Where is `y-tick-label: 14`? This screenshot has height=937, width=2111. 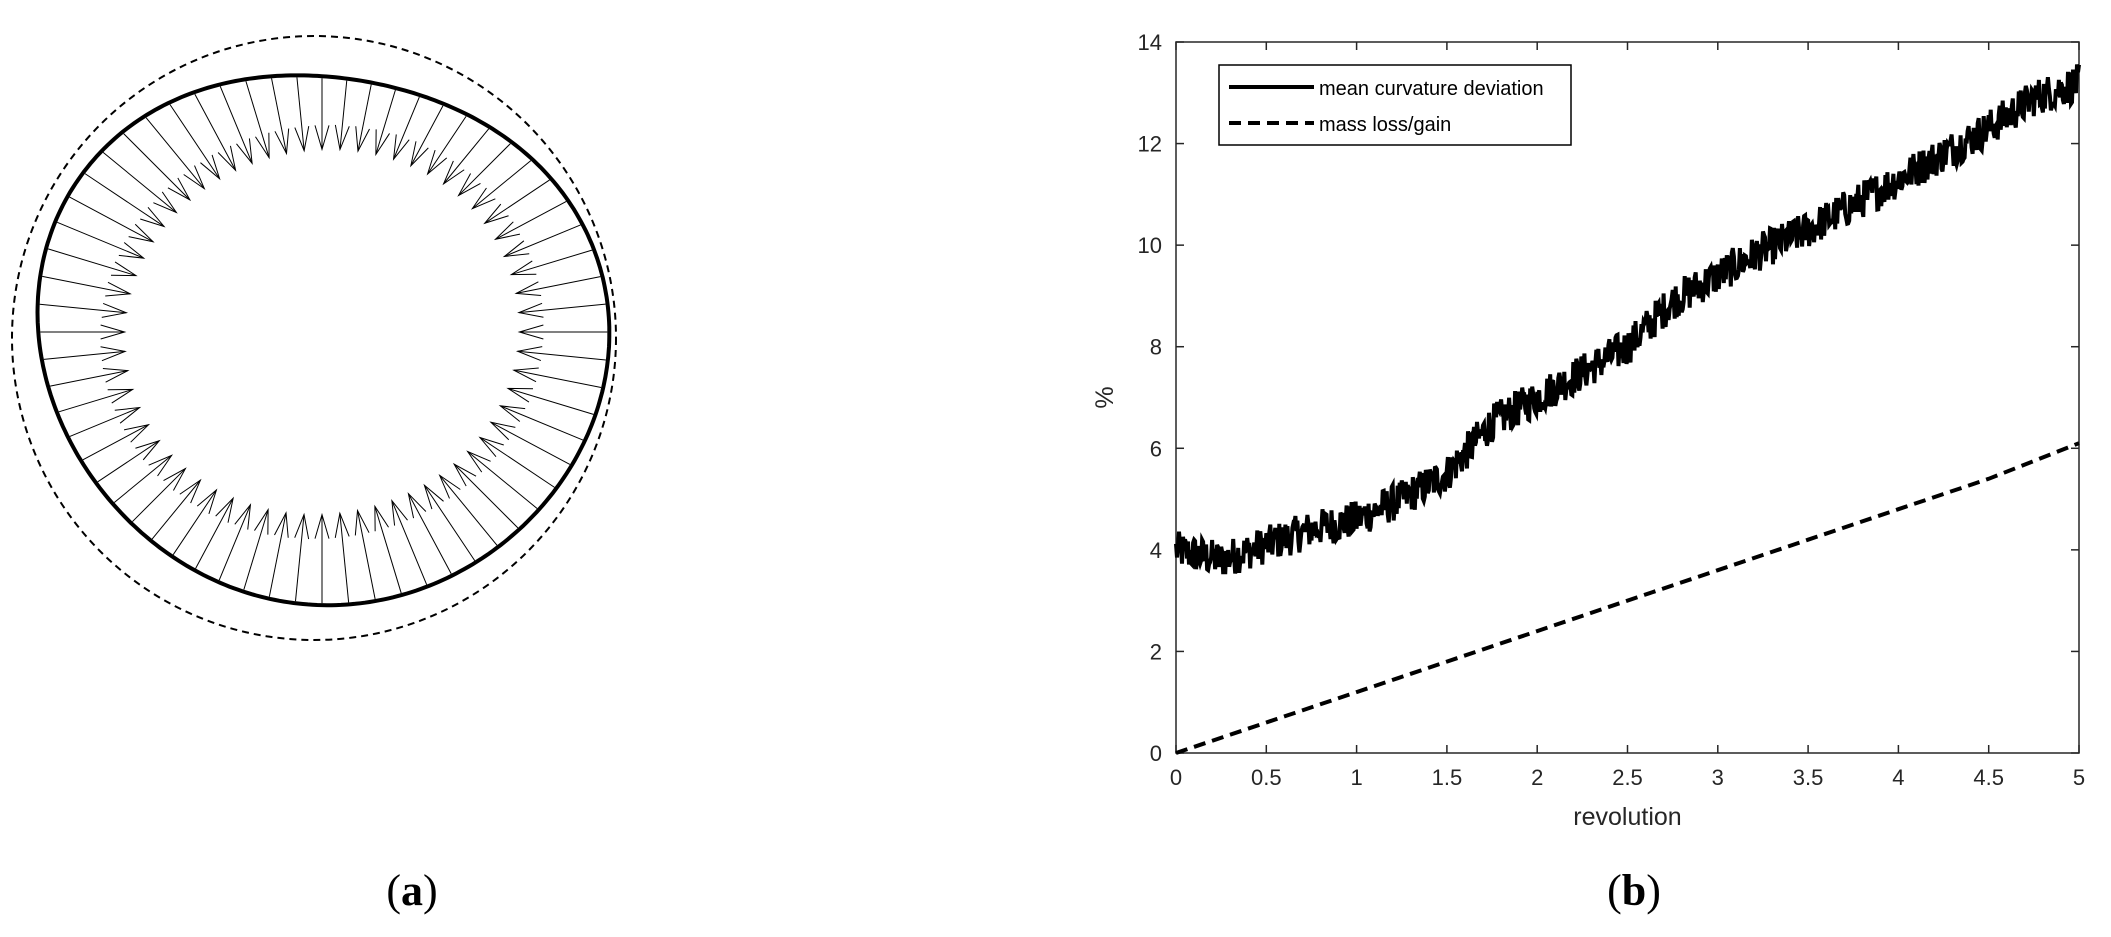 y-tick-label: 14 is located at coordinates (1150, 42).